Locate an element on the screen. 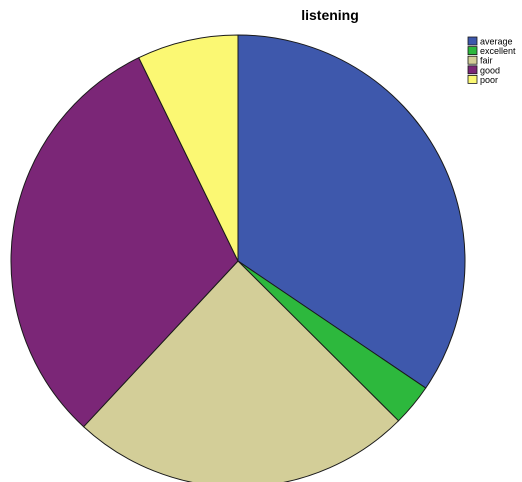 The height and width of the screenshot is (482, 522). chart-title: listening is located at coordinates (330, 15).